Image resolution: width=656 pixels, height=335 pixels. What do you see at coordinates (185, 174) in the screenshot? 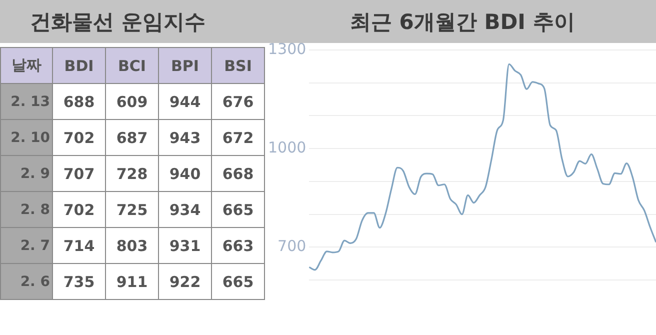
I see `data-label: 940` at bounding box center [185, 174].